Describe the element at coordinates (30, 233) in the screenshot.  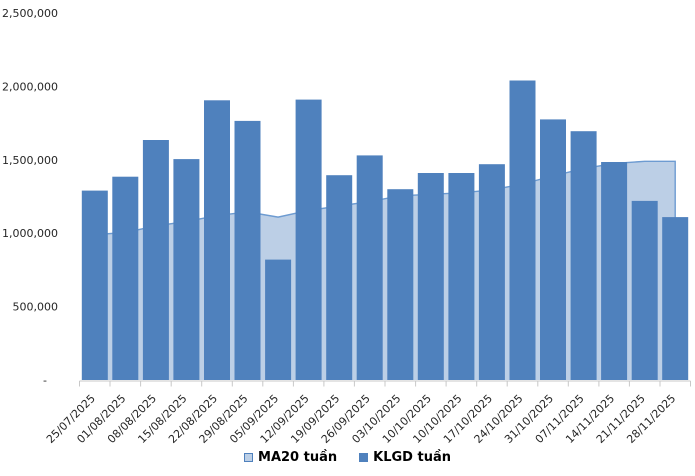
I see `y-tick-label: 1,000,000` at that location.